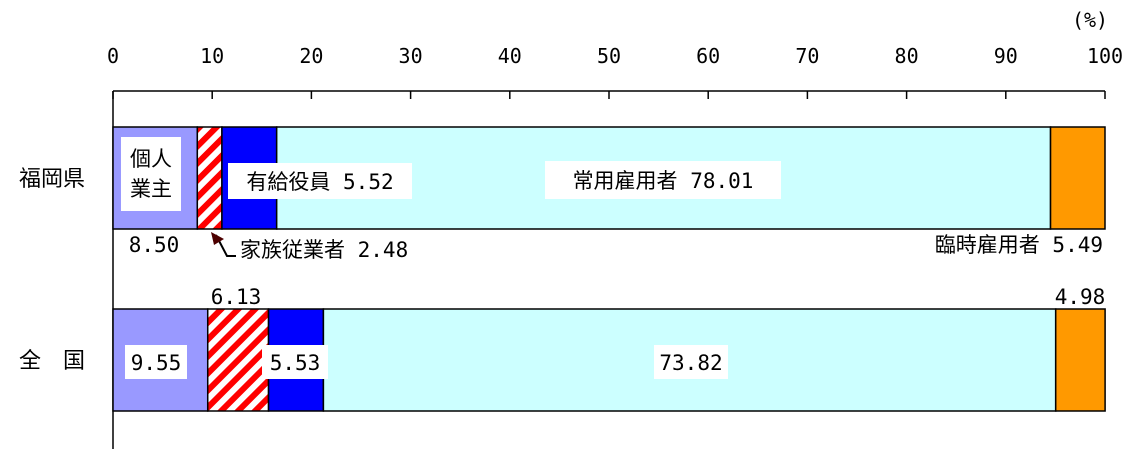 Image resolution: width=1133 pixels, height=449 pixels. What do you see at coordinates (52, 179) in the screenshot?
I see `category-label-fukuoka: 福岡県` at bounding box center [52, 179].